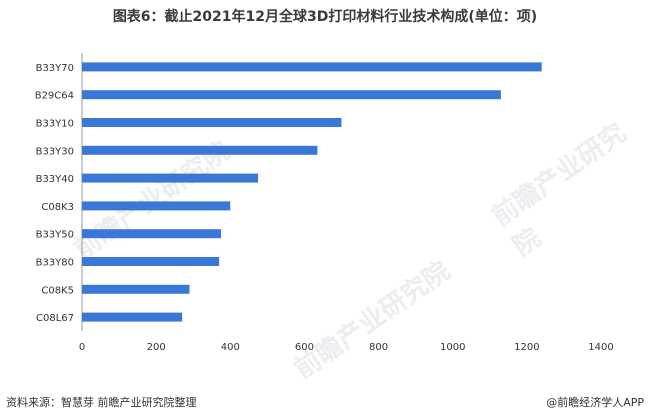 This screenshot has width=650, height=417. I want to click on y-tick-label: B33Y10, so click(55, 124).